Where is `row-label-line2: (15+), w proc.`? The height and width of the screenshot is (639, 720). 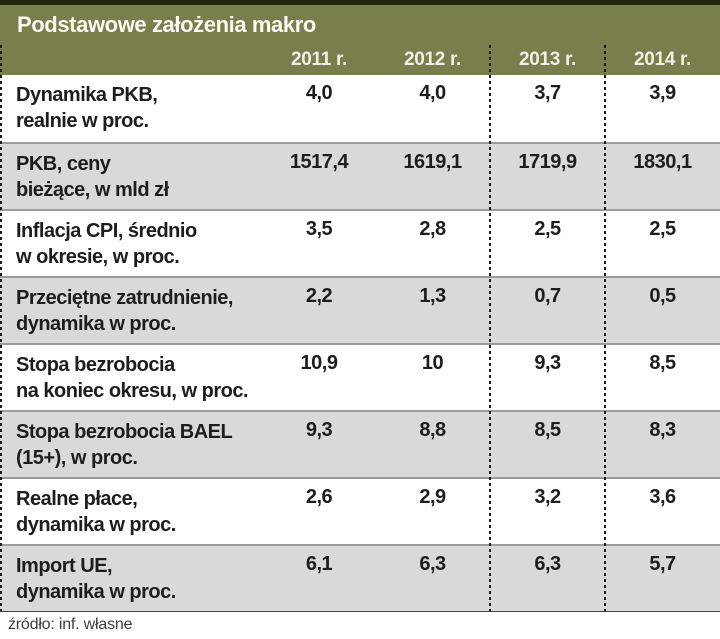
row-label-line2: (15+), w proc. is located at coordinates (77, 458).